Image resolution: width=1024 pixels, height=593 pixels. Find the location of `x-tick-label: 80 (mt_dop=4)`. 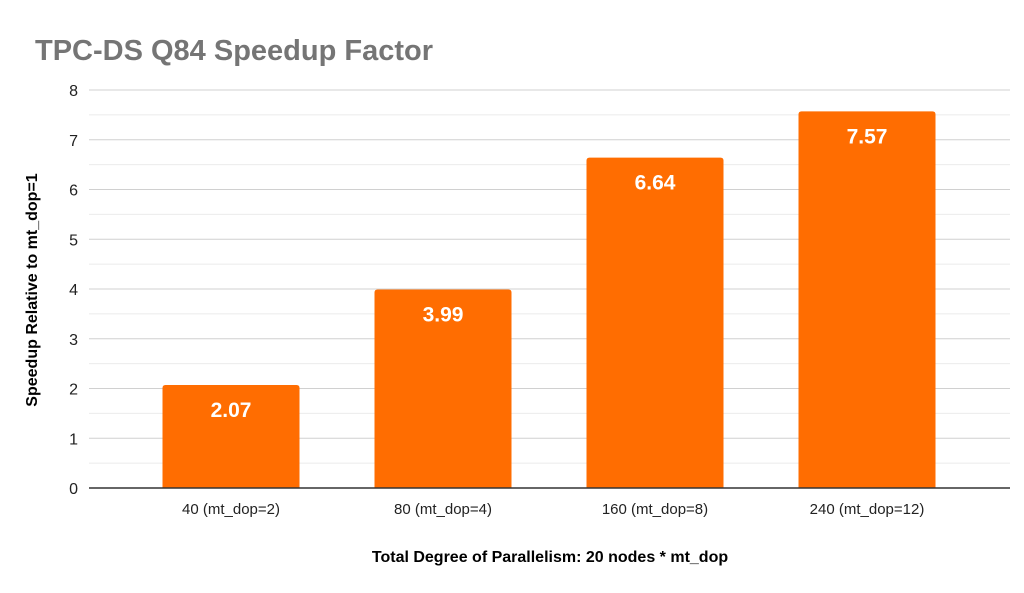

x-tick-label: 80 (mt_dop=4) is located at coordinates (443, 509).